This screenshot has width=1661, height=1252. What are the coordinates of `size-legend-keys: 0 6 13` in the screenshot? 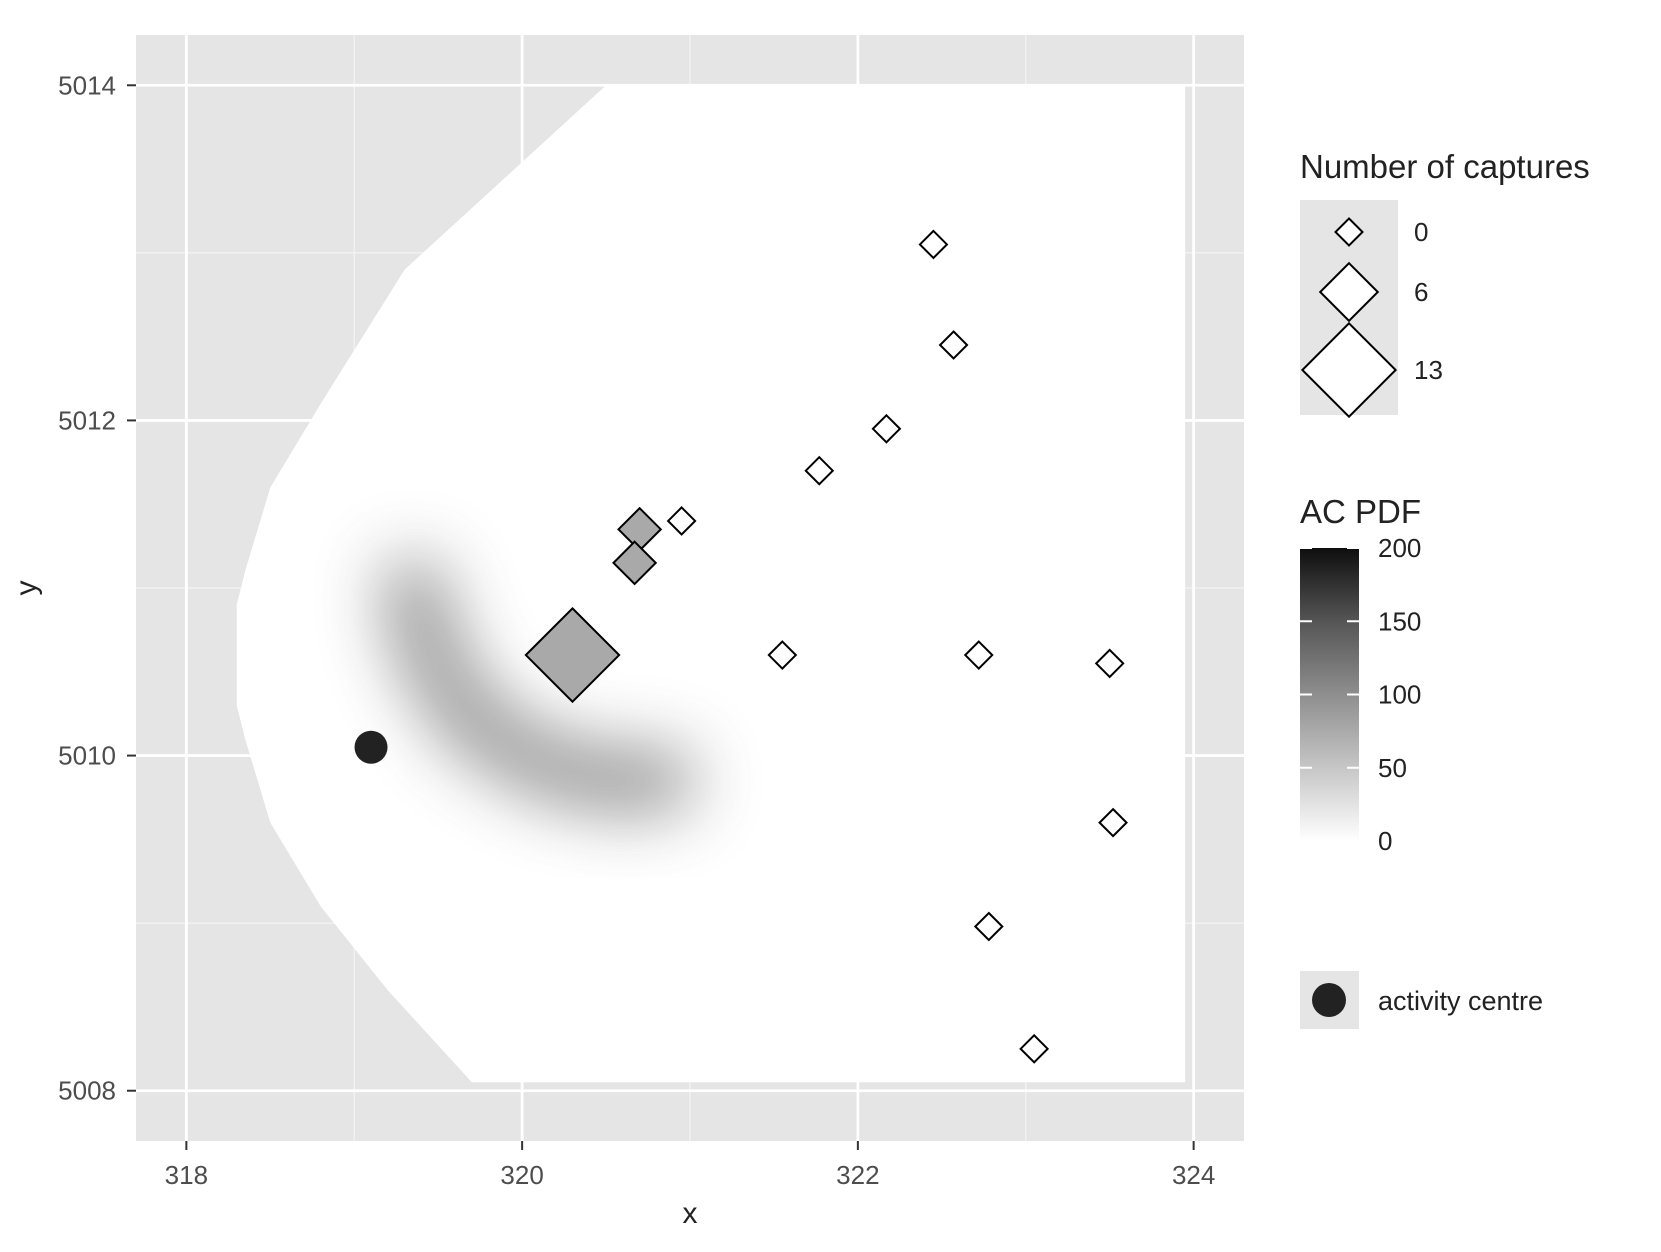 It's located at (1371, 318).